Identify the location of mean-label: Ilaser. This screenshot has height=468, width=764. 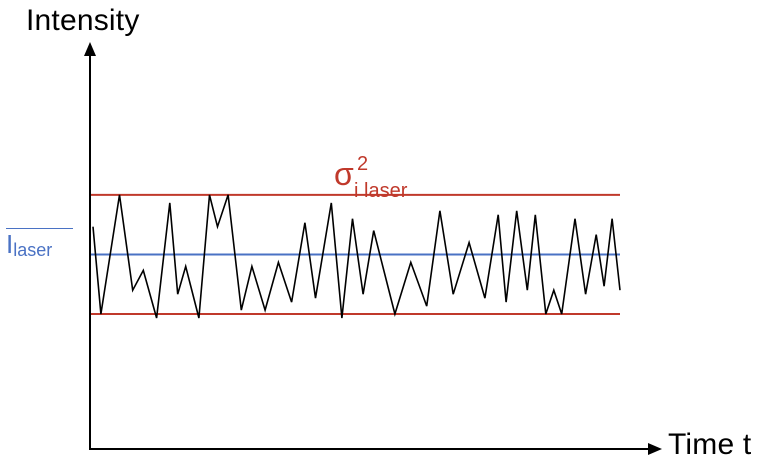
(39, 244).